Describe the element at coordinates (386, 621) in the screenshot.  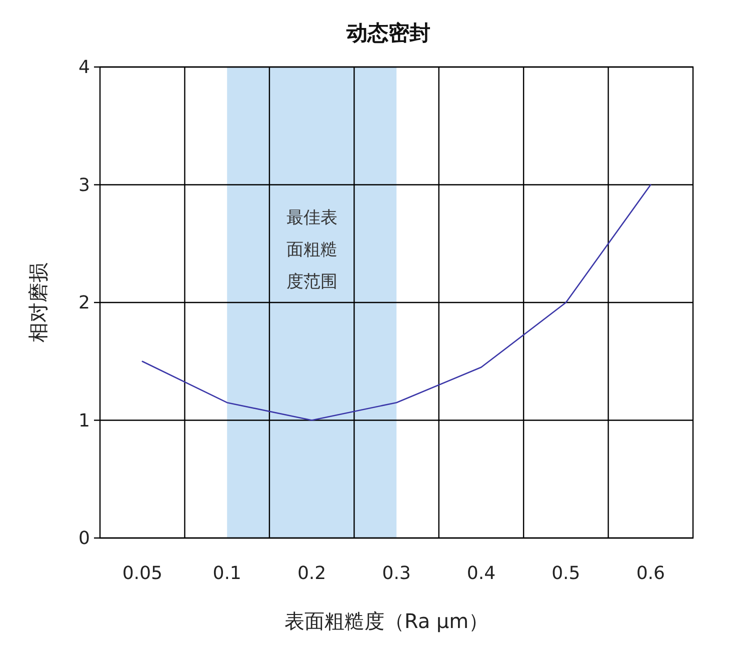
I see `x-axis-title: 表面粗糙度（Ra μm）` at that location.